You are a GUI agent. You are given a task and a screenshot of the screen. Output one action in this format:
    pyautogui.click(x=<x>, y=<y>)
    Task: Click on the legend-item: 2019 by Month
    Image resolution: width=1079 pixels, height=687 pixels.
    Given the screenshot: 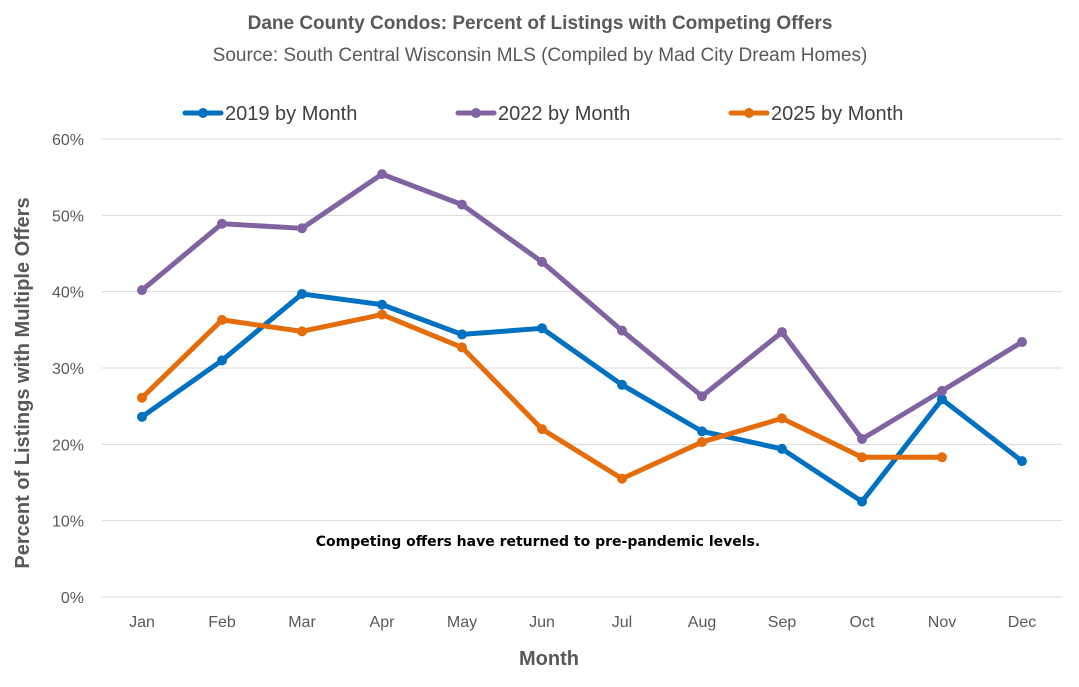 What is the action you would take?
    pyautogui.click(x=269, y=114)
    